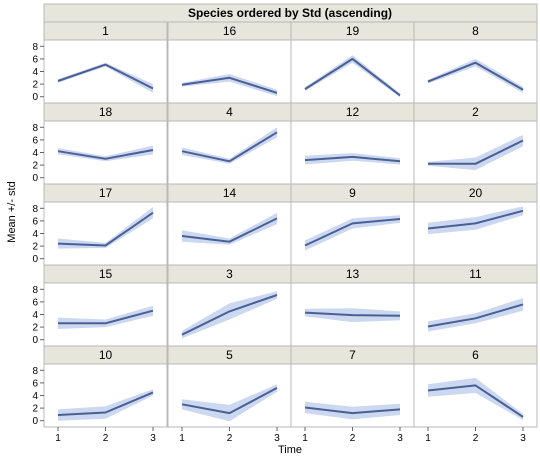  I want to click on panel-label: 16, so click(230, 31).